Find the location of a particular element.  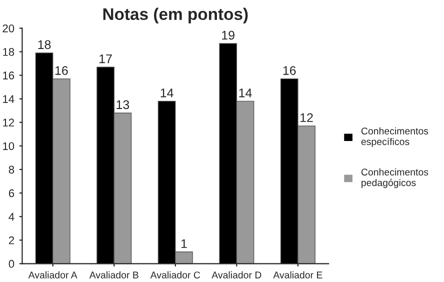

y-tick-label: 12 is located at coordinates (8, 122).